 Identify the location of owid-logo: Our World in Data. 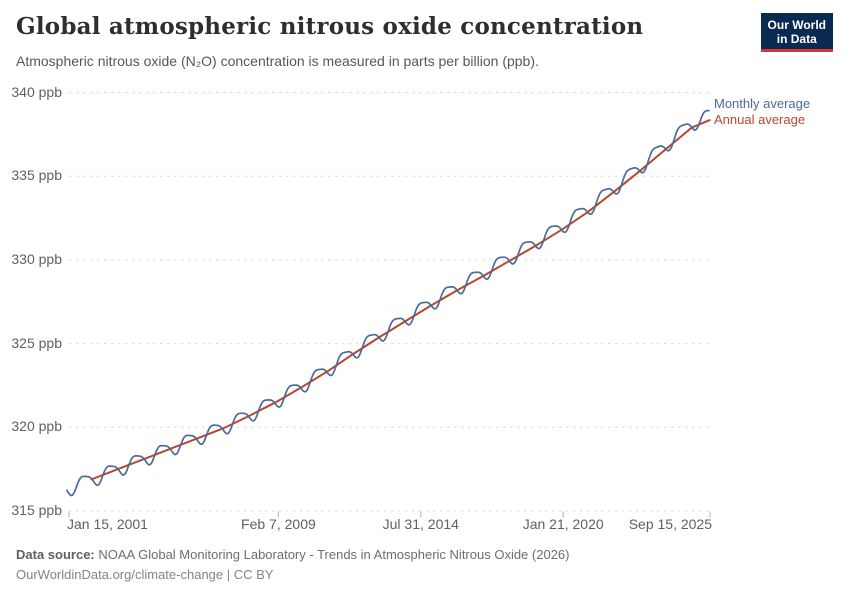
(796, 32).